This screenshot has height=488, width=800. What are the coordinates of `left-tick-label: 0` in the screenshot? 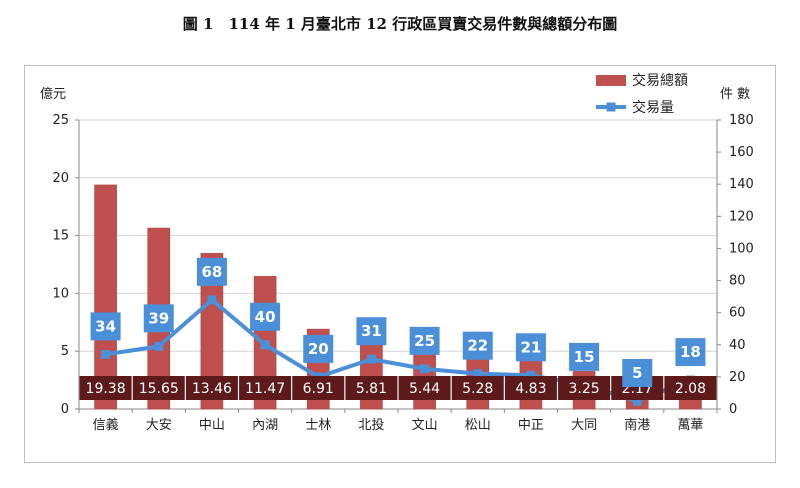 It's located at (65, 409).